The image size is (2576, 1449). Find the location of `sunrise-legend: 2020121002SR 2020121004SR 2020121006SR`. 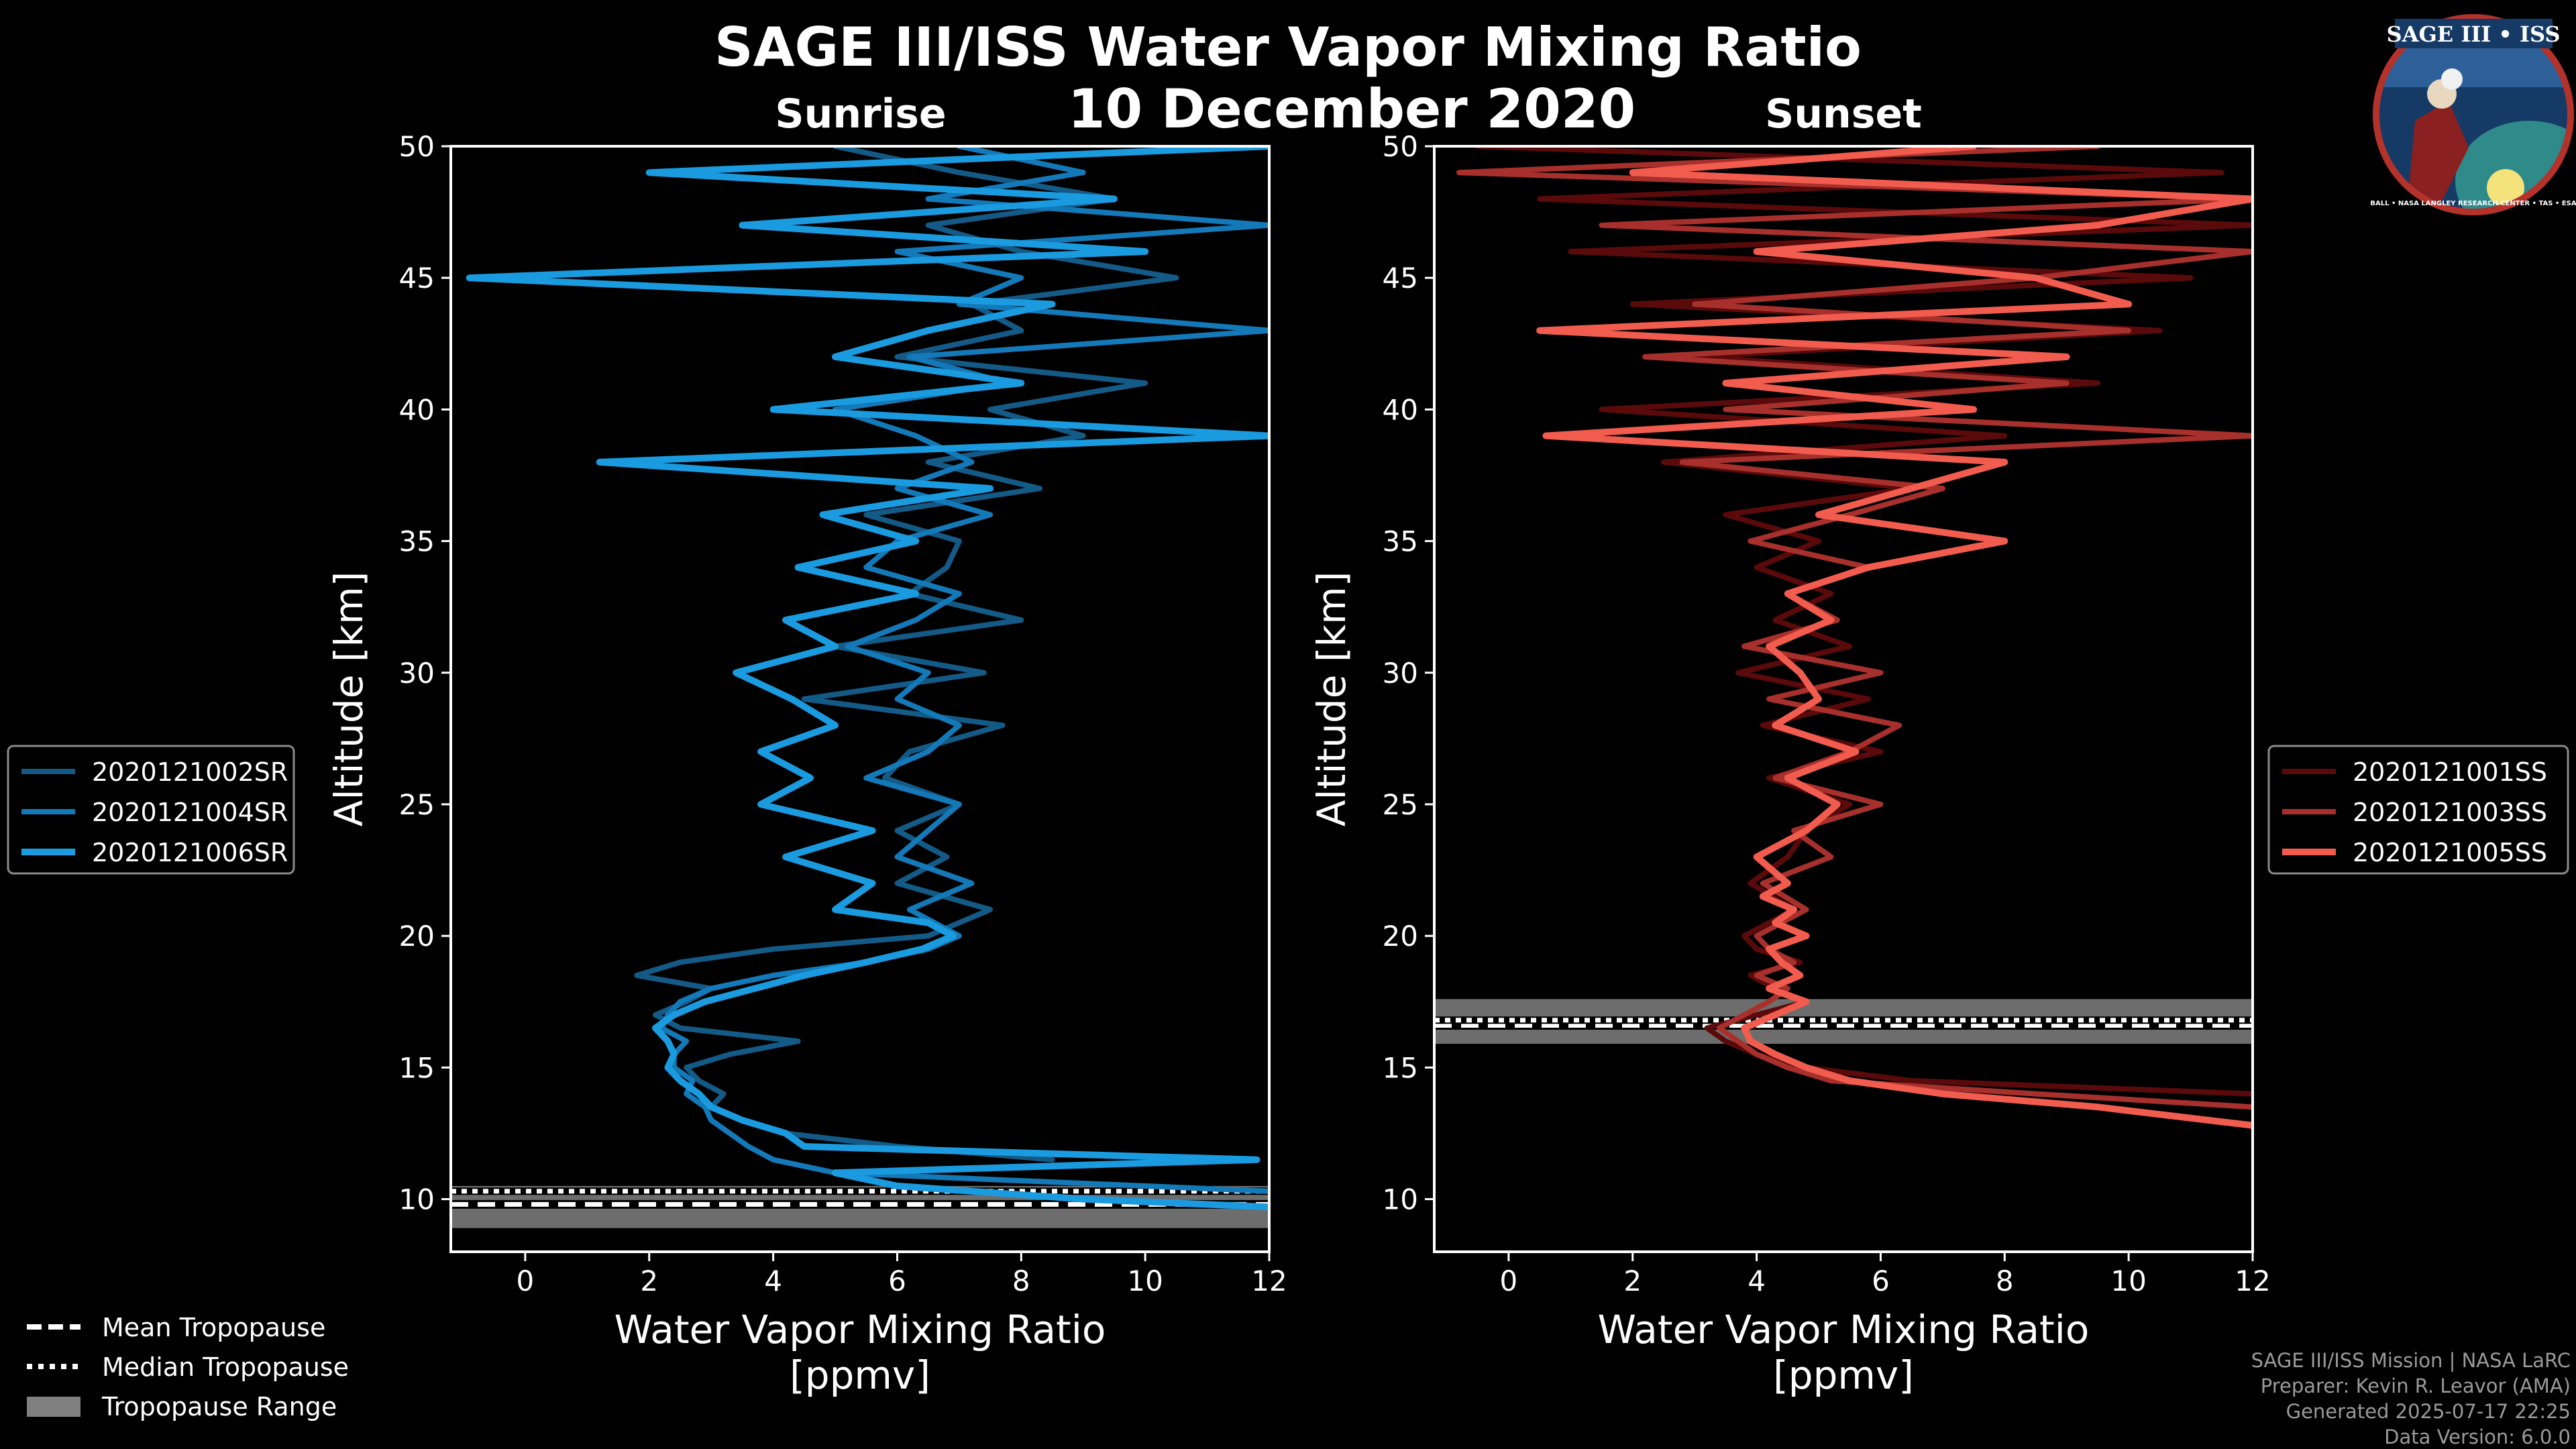

sunrise-legend: 2020121002SR 2020121004SR 2020121006SR is located at coordinates (151, 810).